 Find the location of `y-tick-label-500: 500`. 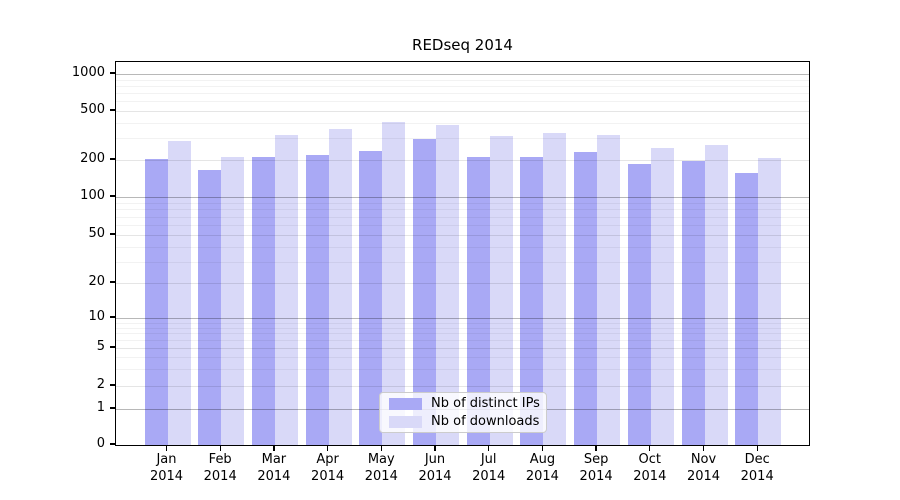

y-tick-label-500: 500 is located at coordinates (92, 109).